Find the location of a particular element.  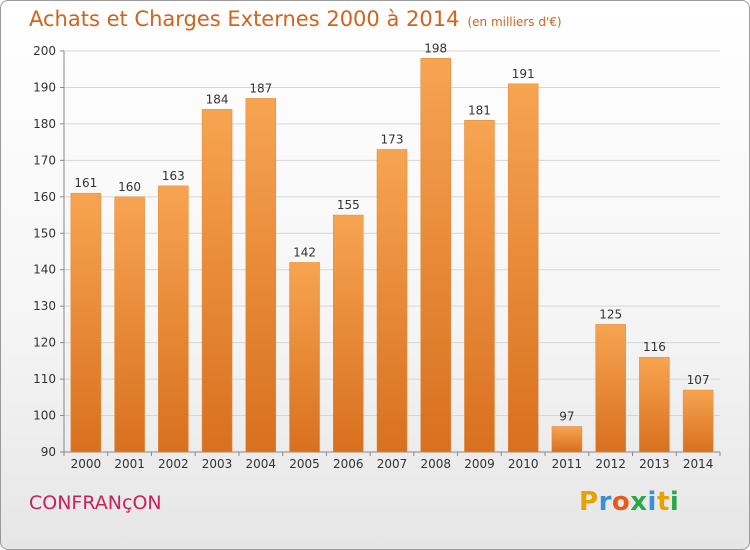

bar-value-label: 187 is located at coordinates (260, 88).